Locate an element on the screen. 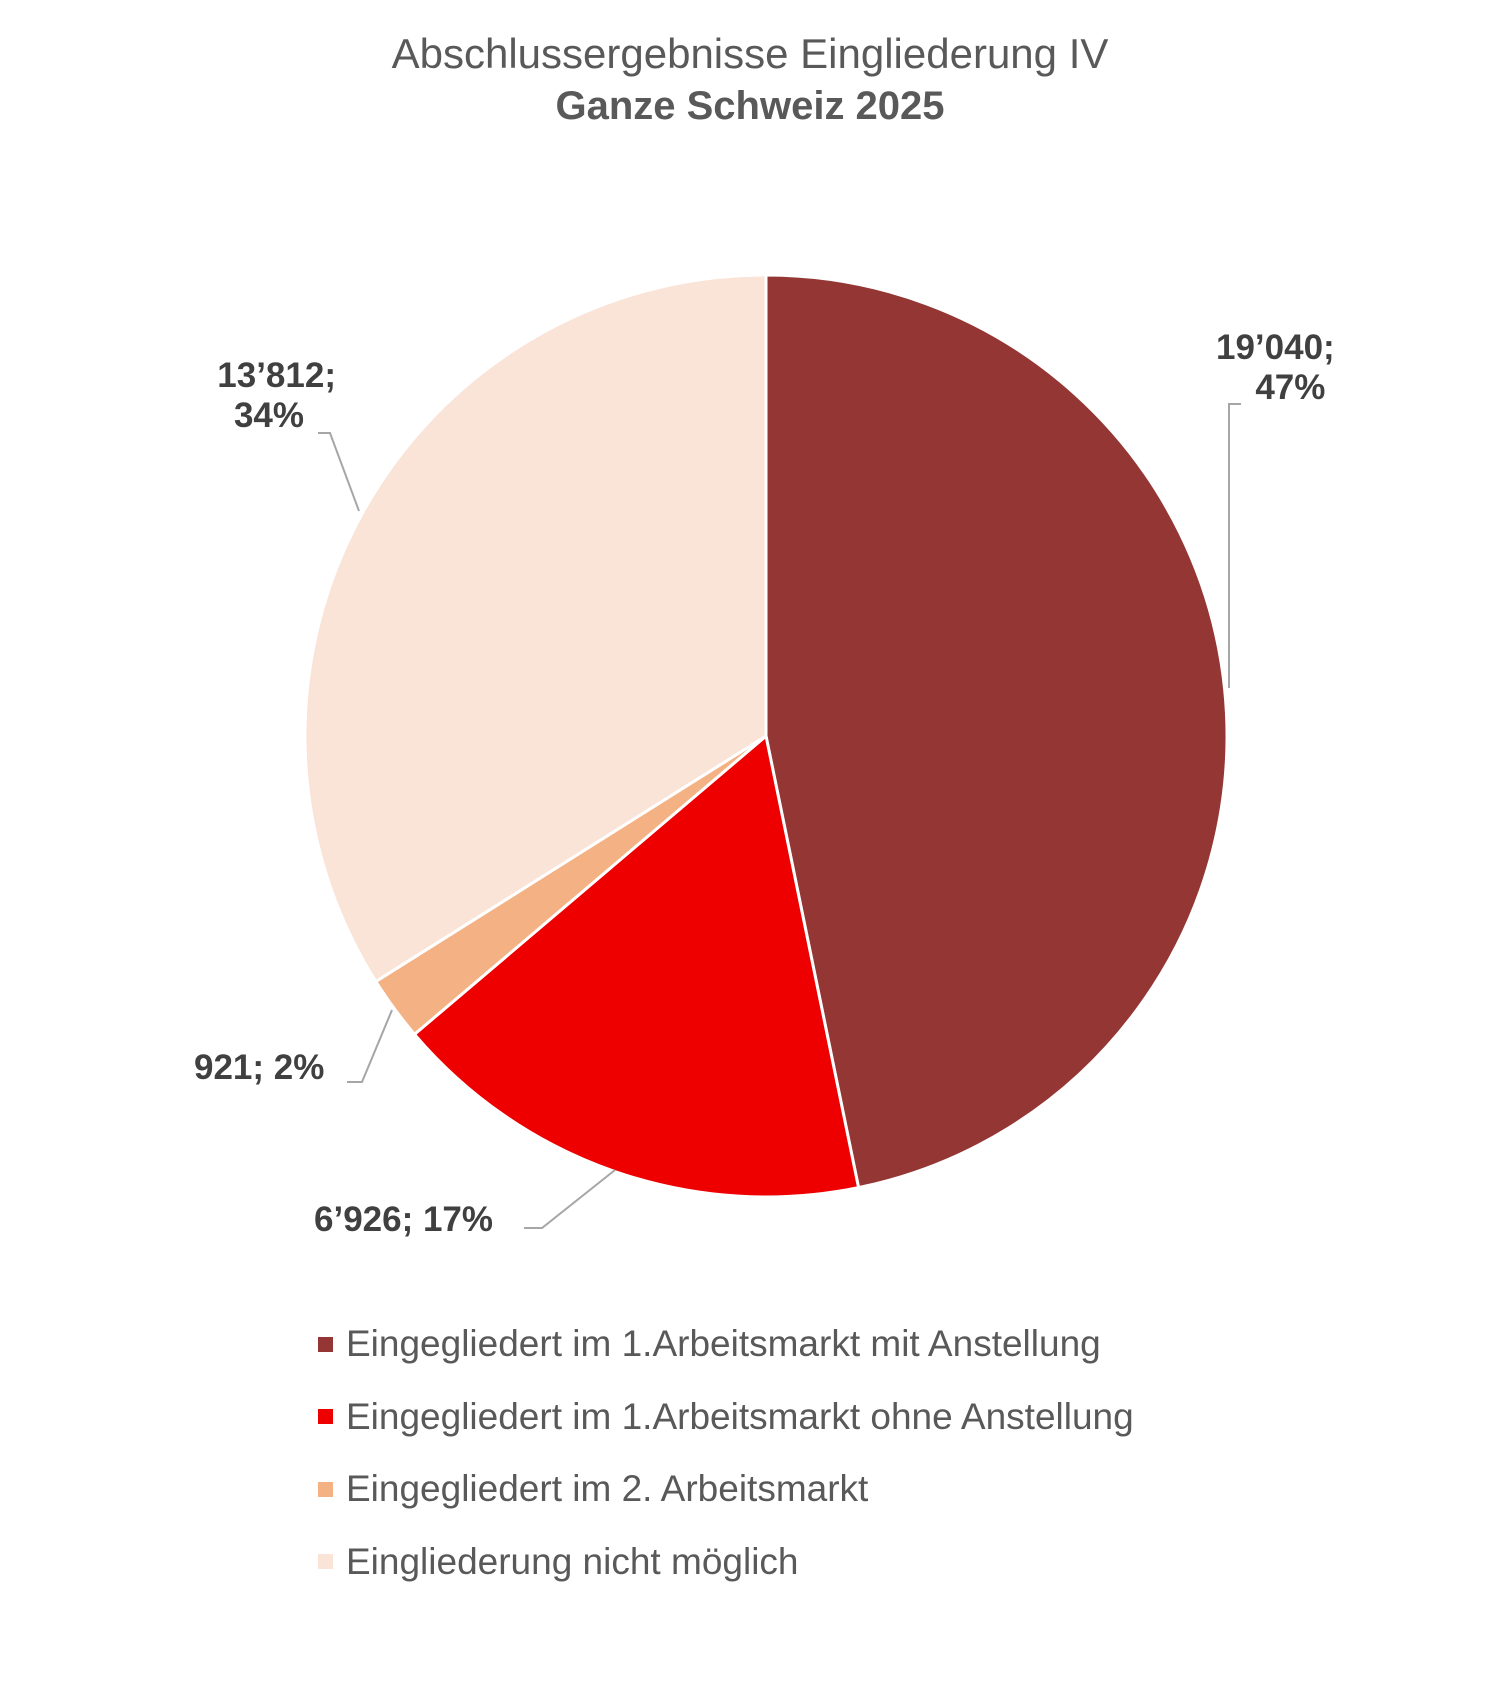 The image size is (1500, 1708). data-label-ohne-anstellung: 6’926; 17% is located at coordinates (403, 1220).